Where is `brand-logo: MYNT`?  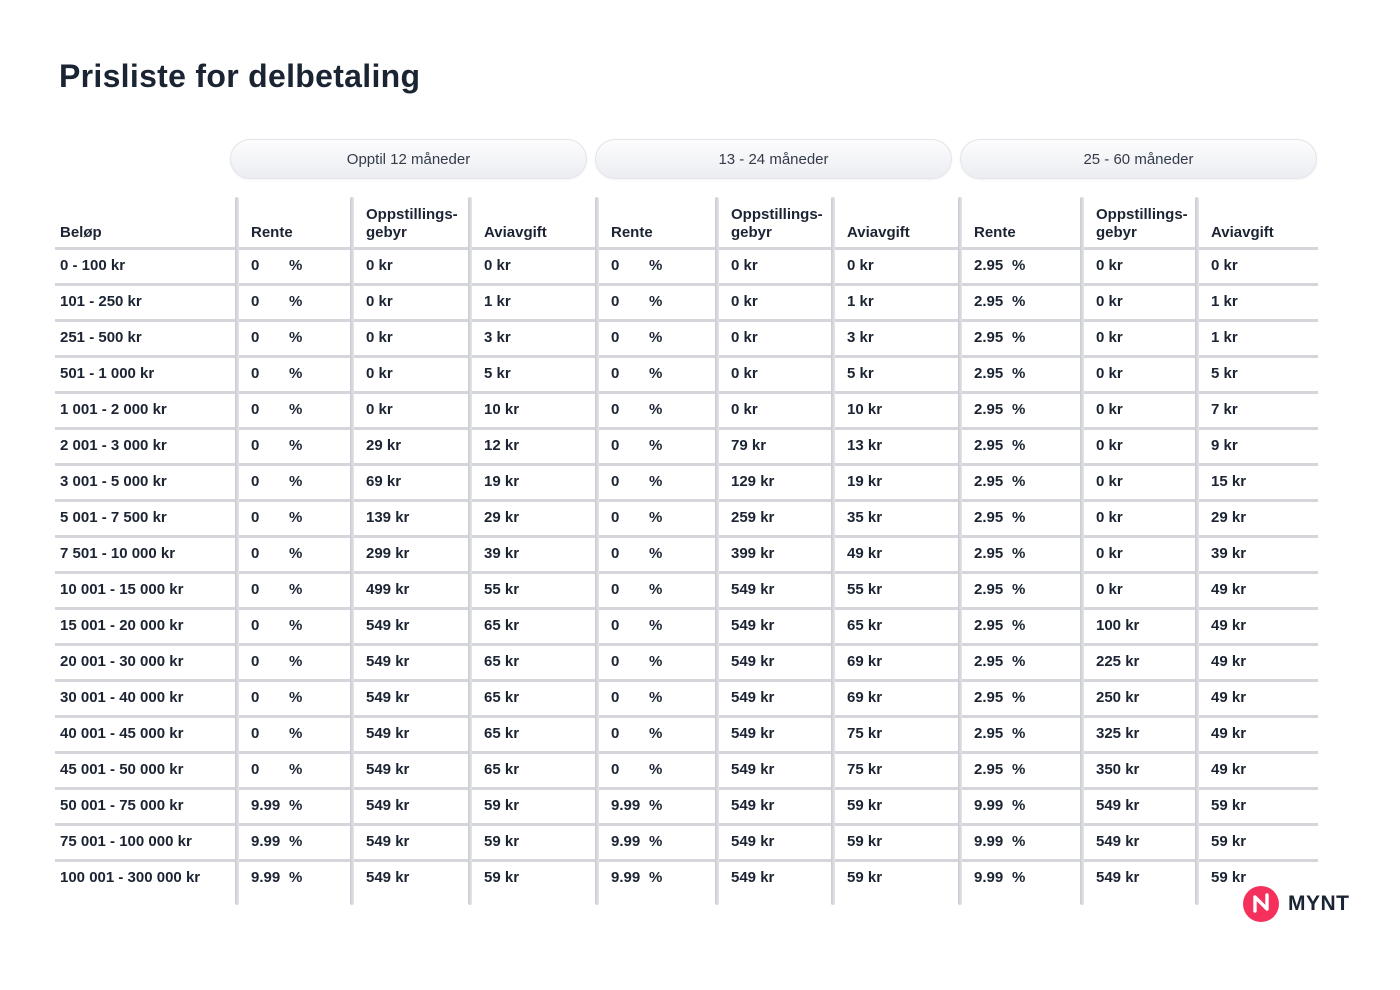 brand-logo: MYNT is located at coordinates (1296, 904).